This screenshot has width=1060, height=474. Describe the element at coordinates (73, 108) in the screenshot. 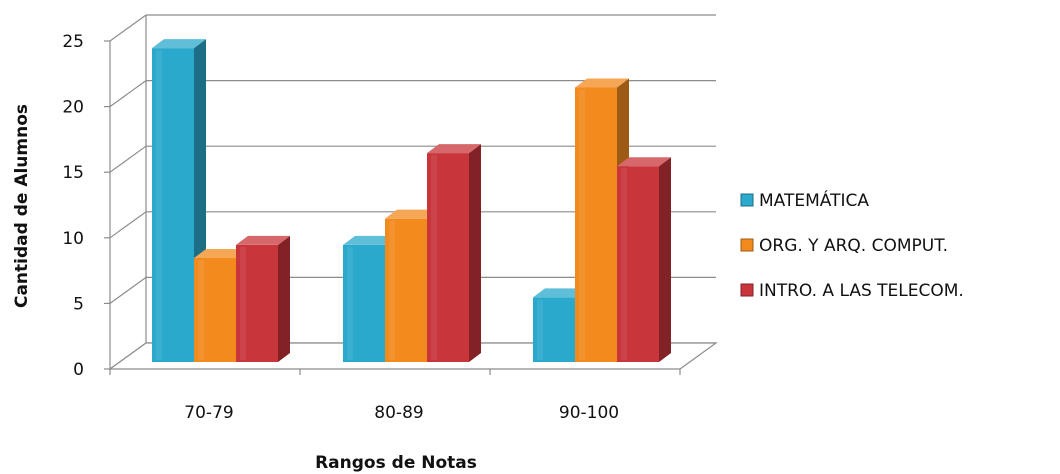

I see `y-tick-label: 20` at that location.